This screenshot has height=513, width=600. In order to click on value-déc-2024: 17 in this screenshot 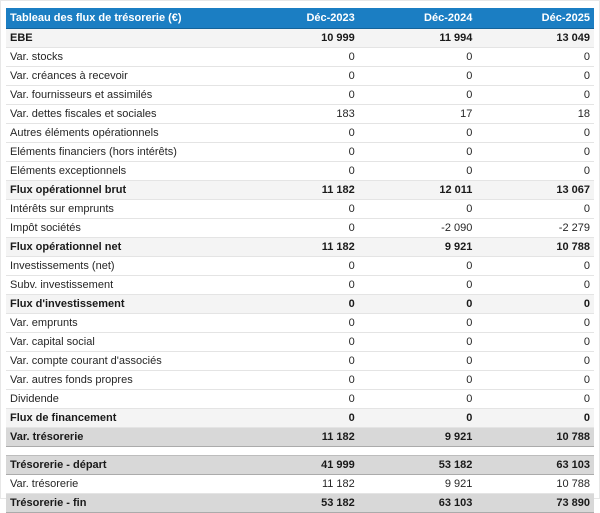, I will do `click(417, 114)`.